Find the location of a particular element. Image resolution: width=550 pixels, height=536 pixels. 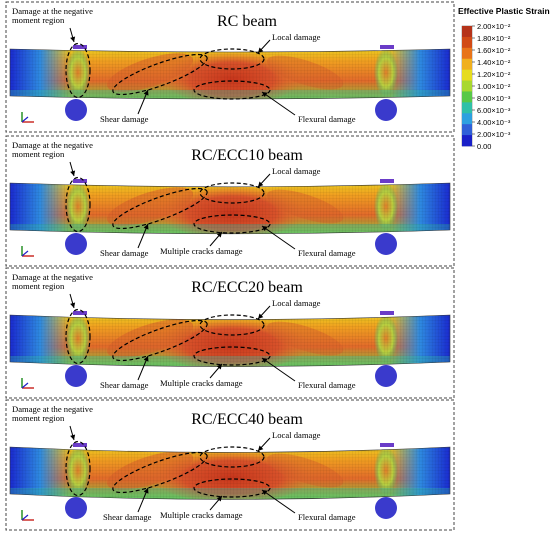

legend-tick-label: 2.00×10⁻³ is located at coordinates (494, 134).